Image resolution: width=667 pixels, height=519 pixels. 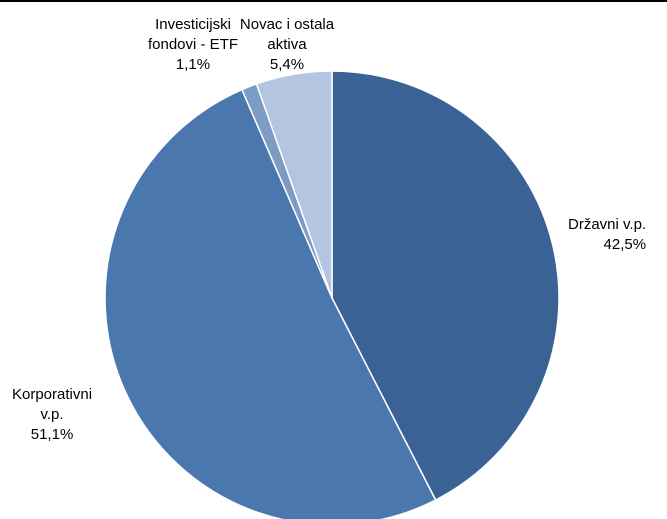 I want to click on data-label-drzavni-name: Državni v.p., so click(x=607, y=224).